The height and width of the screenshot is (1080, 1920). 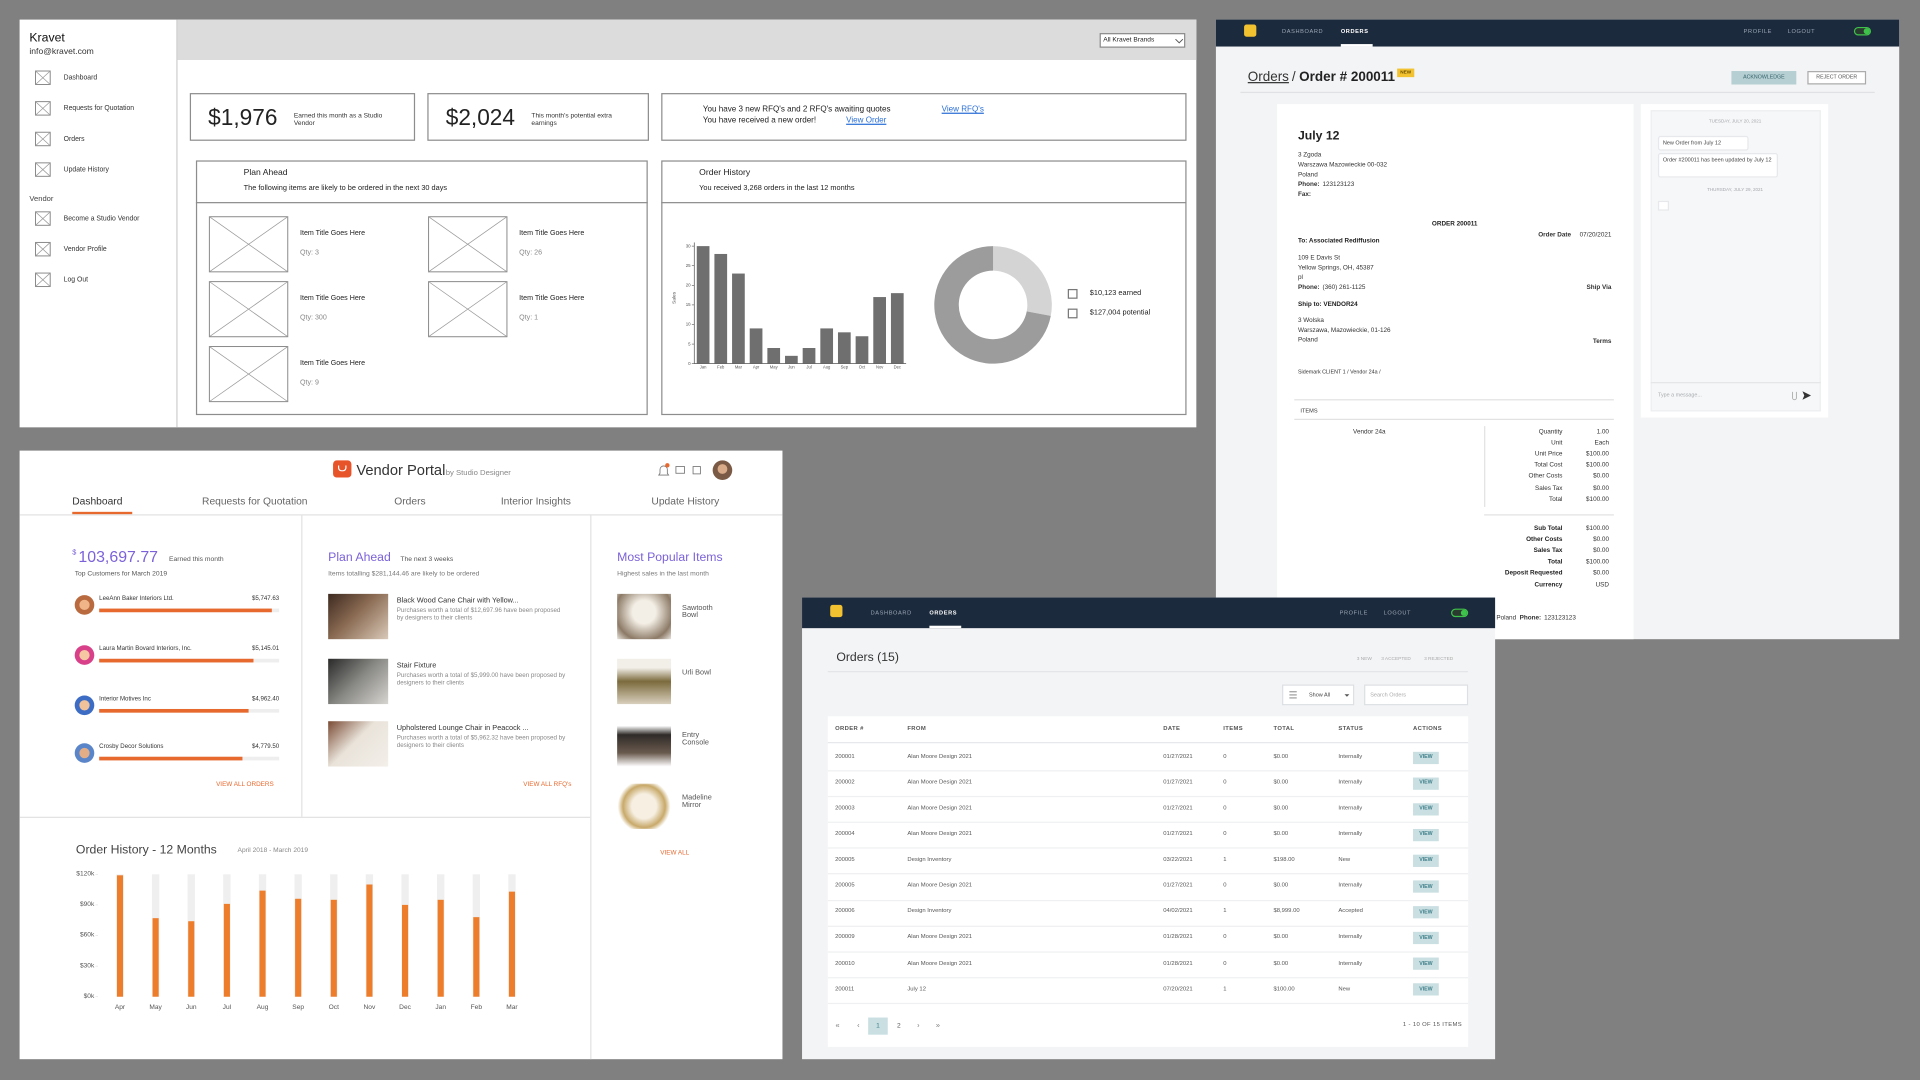 What do you see at coordinates (866, 121) in the screenshot?
I see `link: View Order` at bounding box center [866, 121].